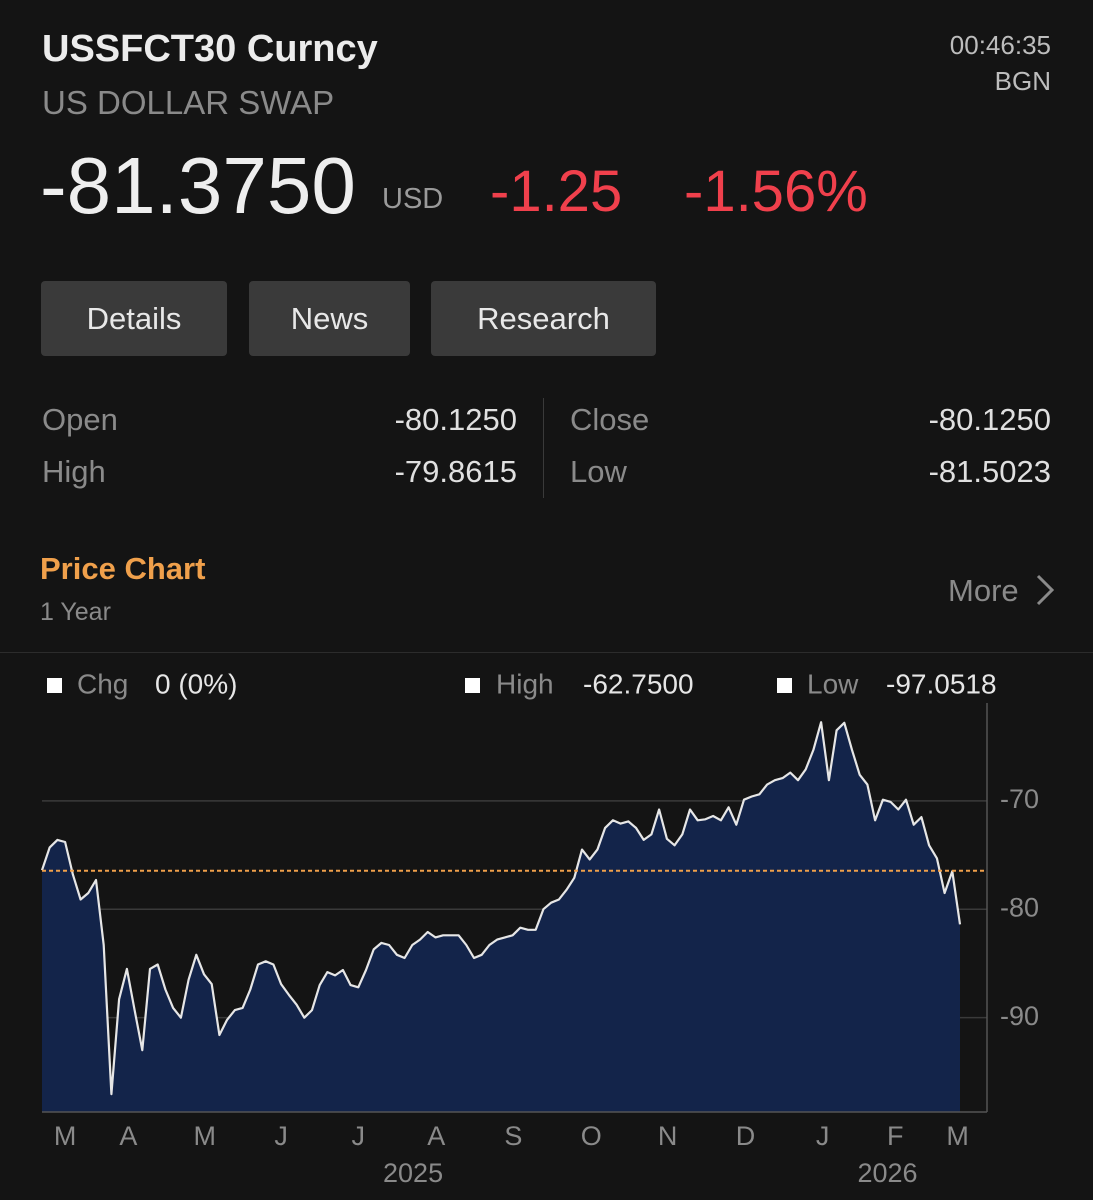 This screenshot has height=1200, width=1093. What do you see at coordinates (776, 191) in the screenshot?
I see `change-pct: -1.56%` at bounding box center [776, 191].